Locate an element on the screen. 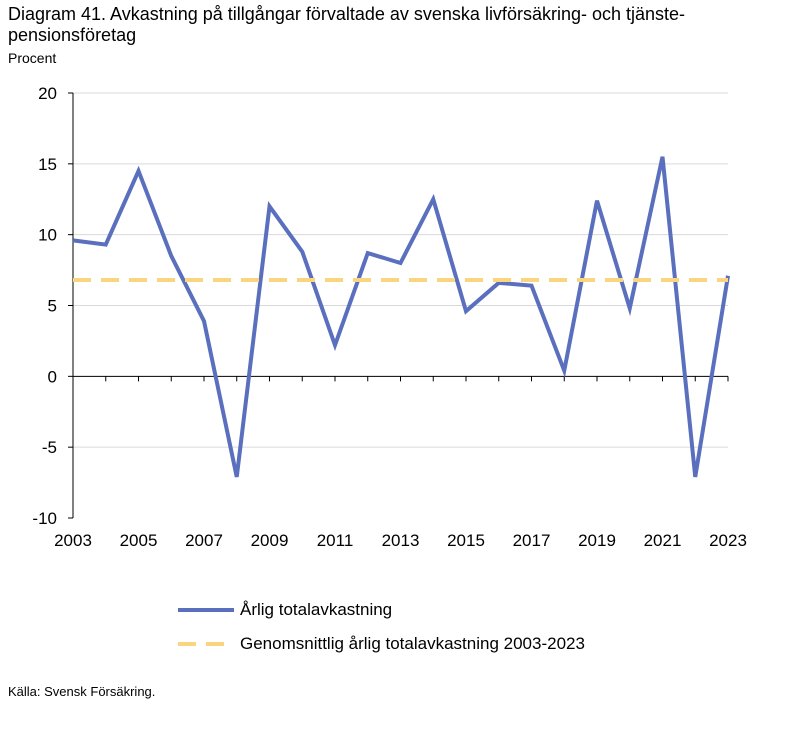 The height and width of the screenshot is (729, 799). y-tick-label: 20 is located at coordinates (47, 93).